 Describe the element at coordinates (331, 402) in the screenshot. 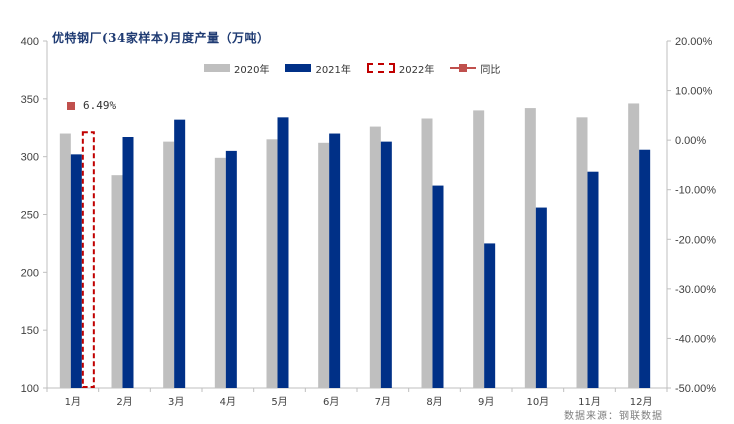

I see `x-tick-label: 6月` at that location.